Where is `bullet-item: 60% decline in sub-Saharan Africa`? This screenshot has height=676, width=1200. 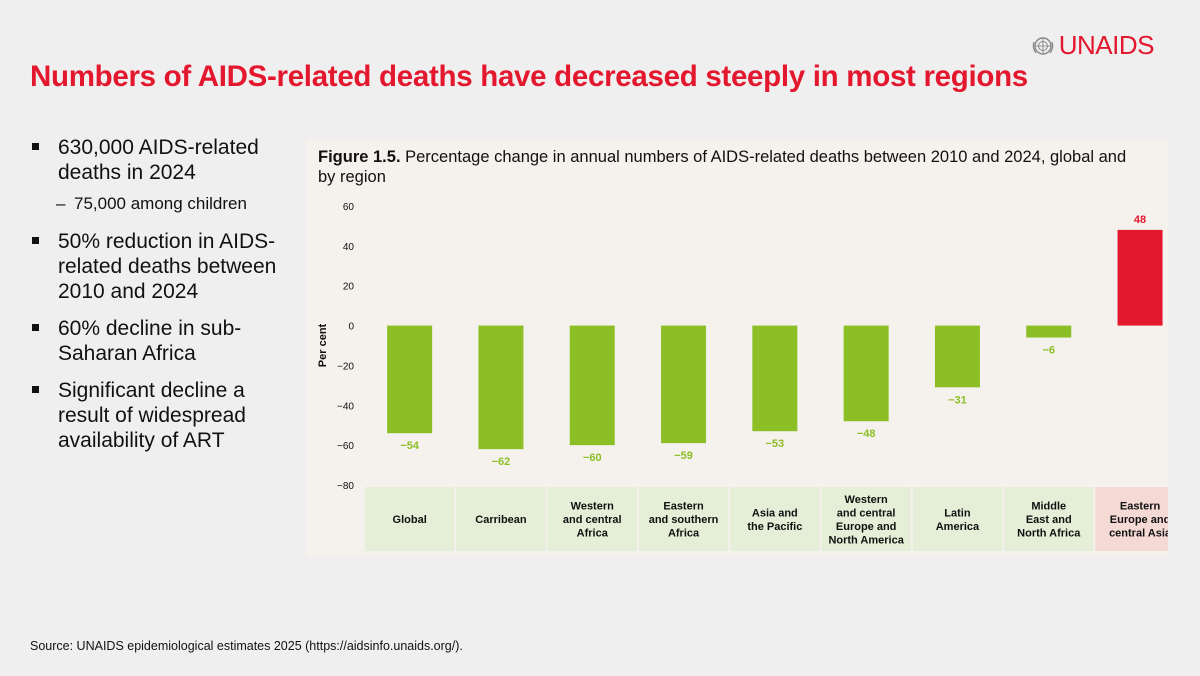 bullet-item: 60% decline in sub-Saharan Africa is located at coordinates (160, 341).